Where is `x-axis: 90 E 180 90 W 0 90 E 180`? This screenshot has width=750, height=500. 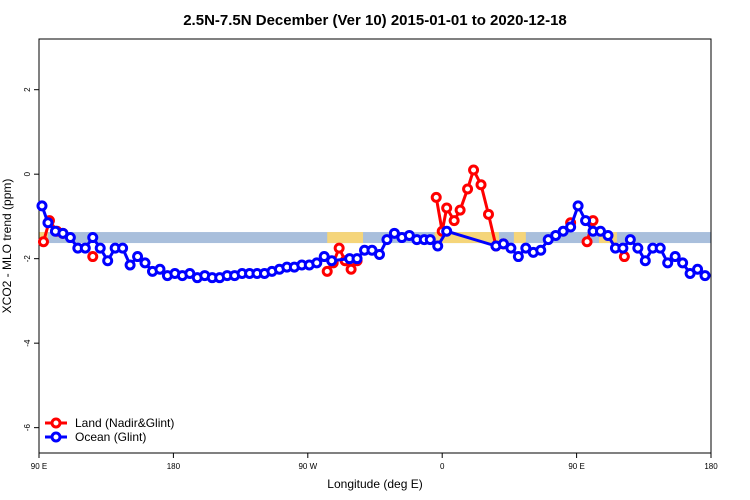 x-axis: 90 E 180 90 W 0 90 E 180 is located at coordinates (374, 462).